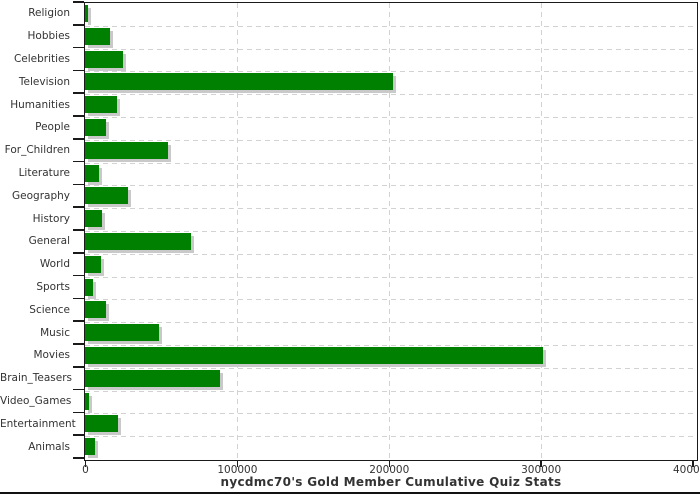  Describe the element at coordinates (44, 81) in the screenshot. I see `y-axis-label: Television` at that location.